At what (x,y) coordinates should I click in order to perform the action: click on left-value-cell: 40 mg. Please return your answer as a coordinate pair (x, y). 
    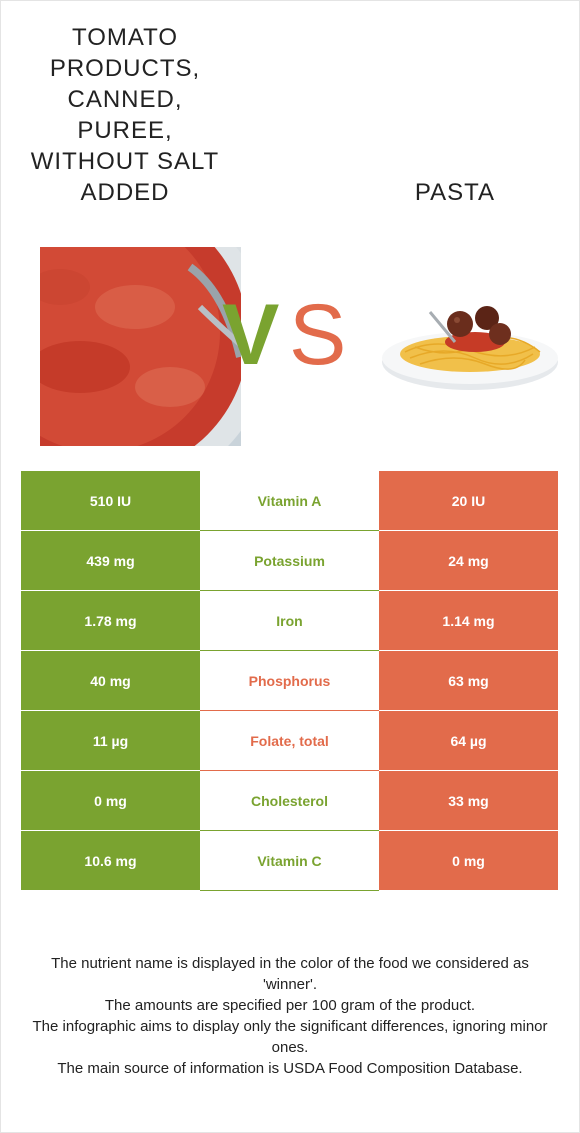
    Looking at the image, I should click on (110, 680).